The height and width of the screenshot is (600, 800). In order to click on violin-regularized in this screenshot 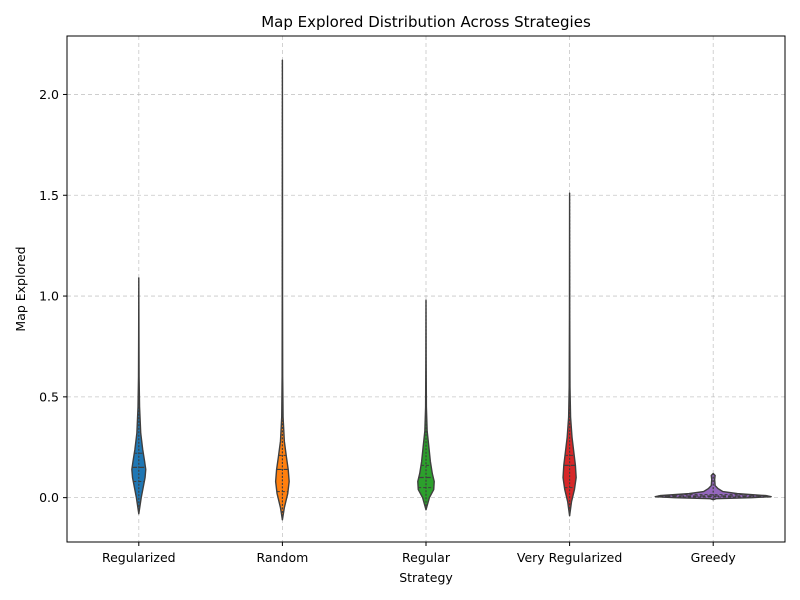, I will do `click(139, 396)`.